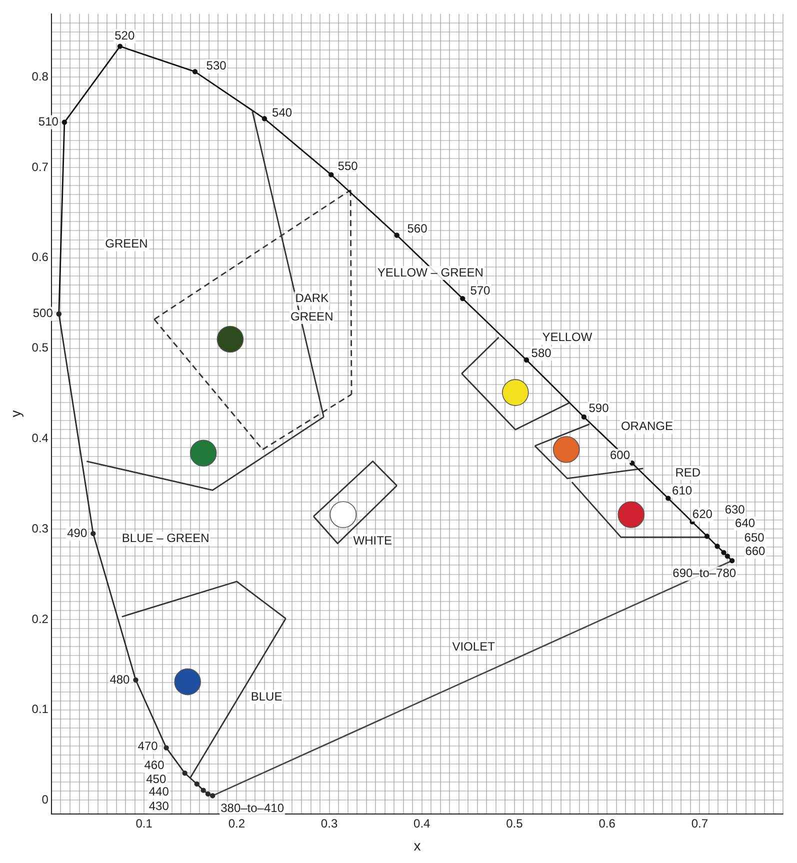 This screenshot has height=863, width=797. What do you see at coordinates (348, 165) in the screenshot?
I see `annotation: 550` at bounding box center [348, 165].